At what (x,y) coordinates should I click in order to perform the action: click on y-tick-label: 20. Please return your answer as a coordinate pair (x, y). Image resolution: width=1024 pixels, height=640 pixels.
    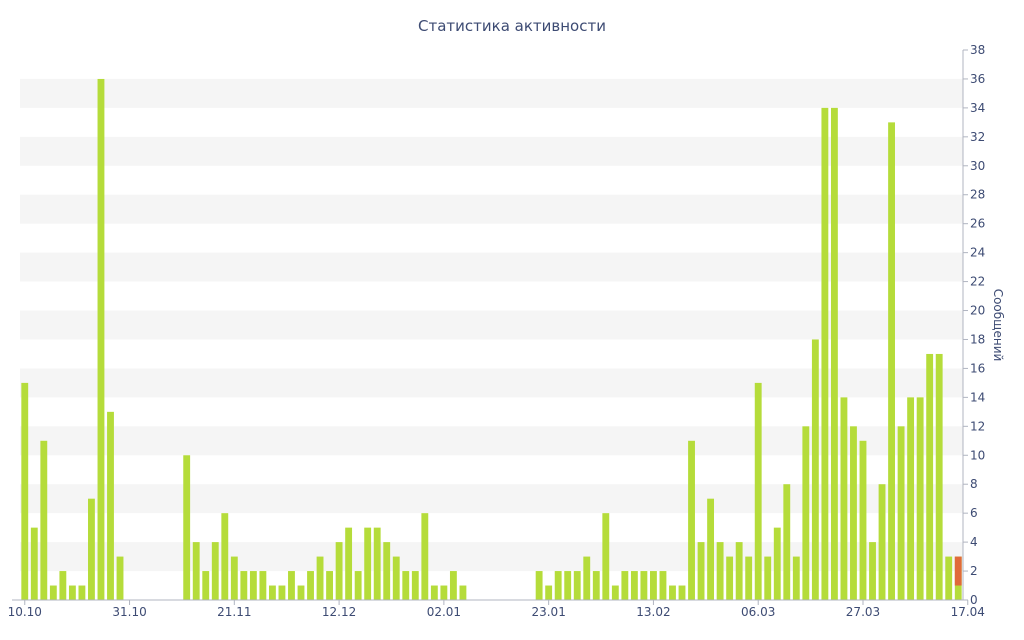
    Looking at the image, I should click on (977, 311).